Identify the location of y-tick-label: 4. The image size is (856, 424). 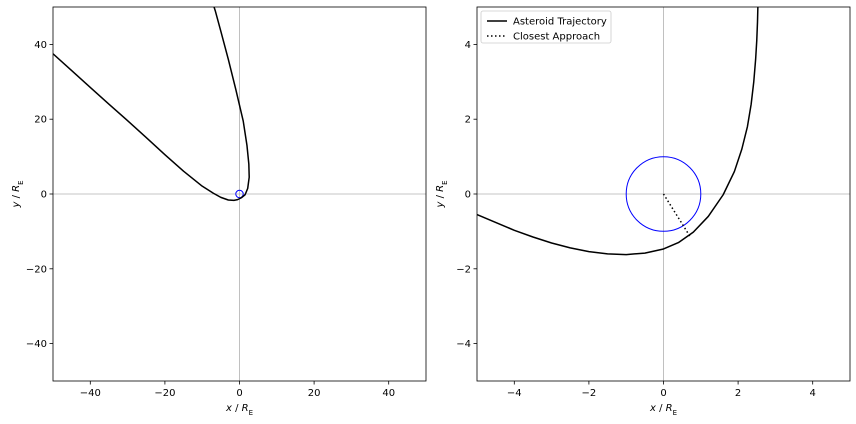
(468, 45).